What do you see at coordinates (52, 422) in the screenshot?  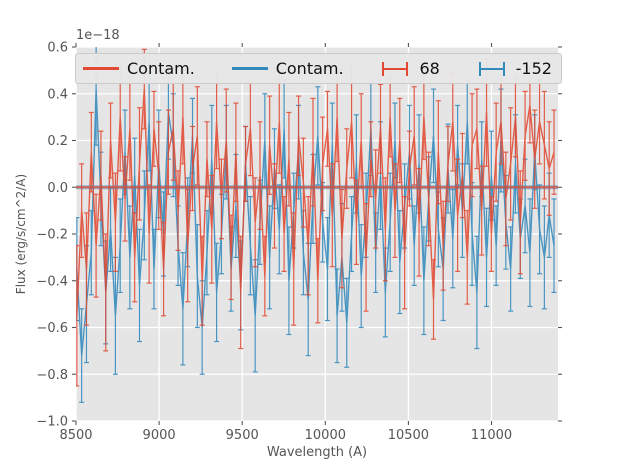 I see `svg-text: −1.0` at bounding box center [52, 422].